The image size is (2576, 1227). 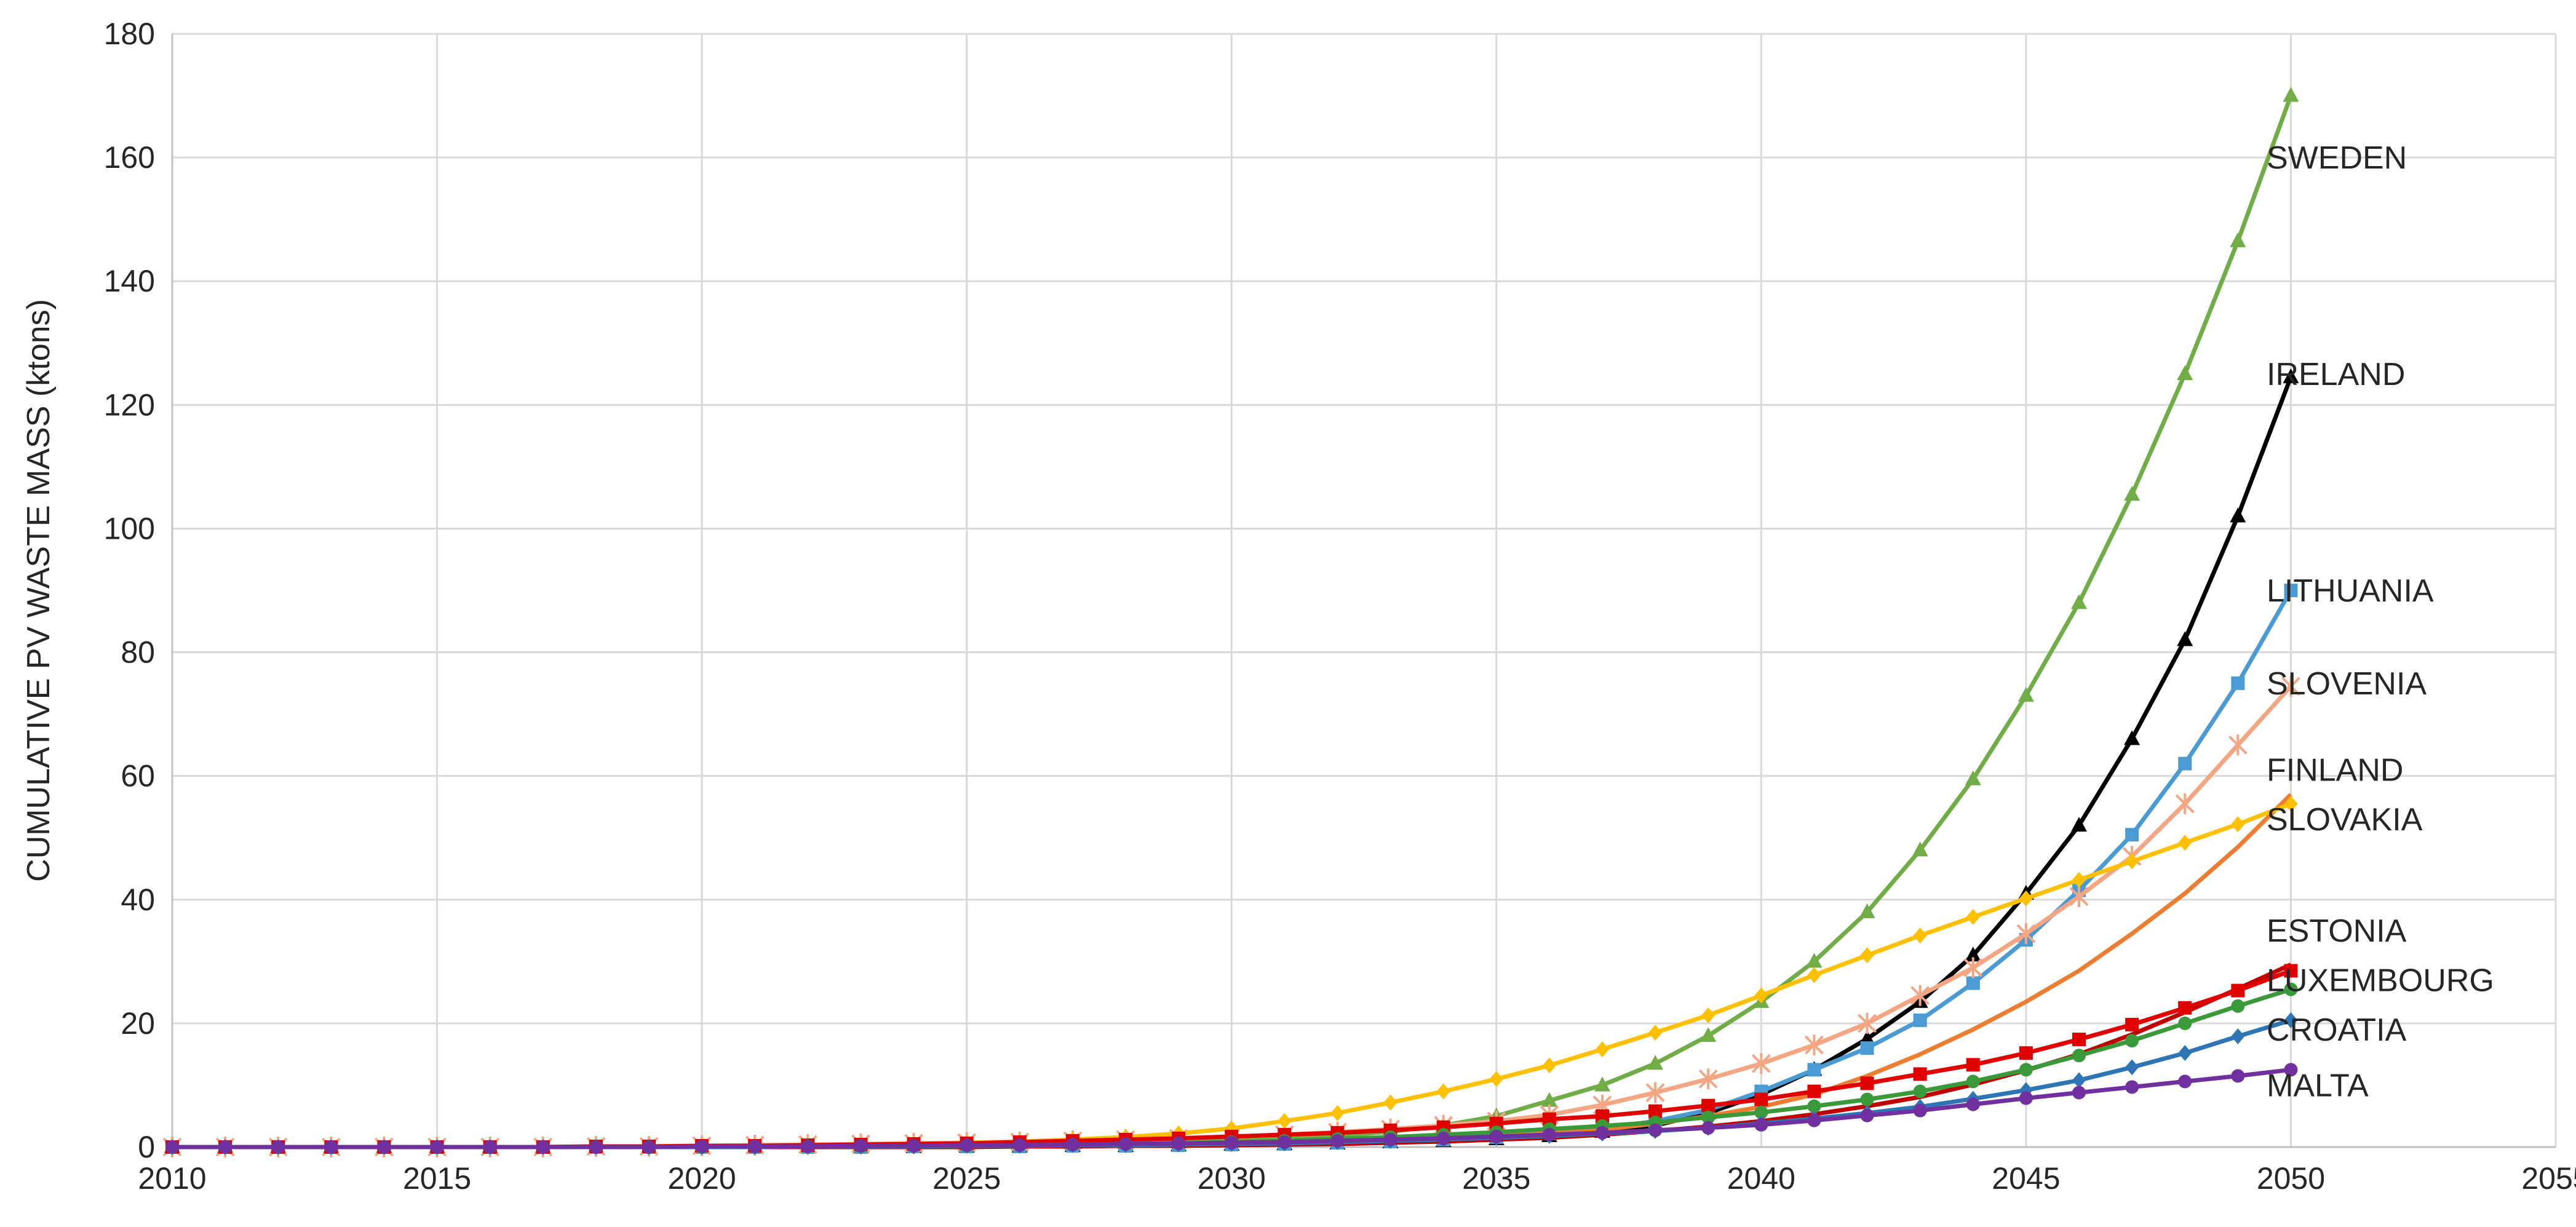 What do you see at coordinates (2337, 1030) in the screenshot?
I see `series-label-croatia: CROATIA` at bounding box center [2337, 1030].